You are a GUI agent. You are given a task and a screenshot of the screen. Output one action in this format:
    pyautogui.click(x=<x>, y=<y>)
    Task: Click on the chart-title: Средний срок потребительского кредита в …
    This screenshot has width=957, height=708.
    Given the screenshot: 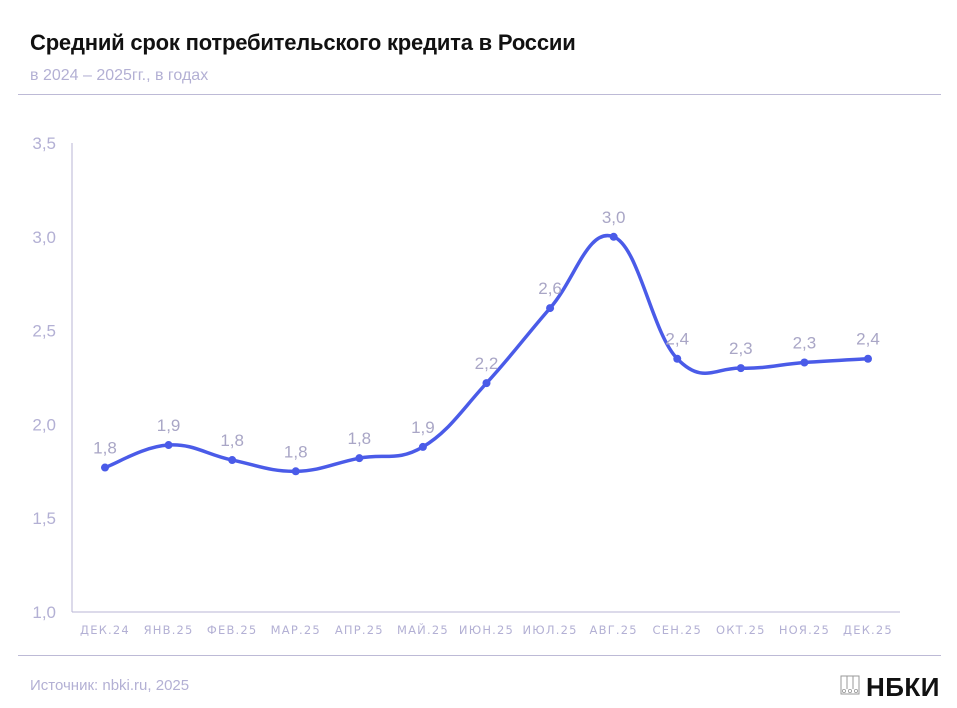 What is the action you would take?
    pyautogui.click(x=303, y=42)
    